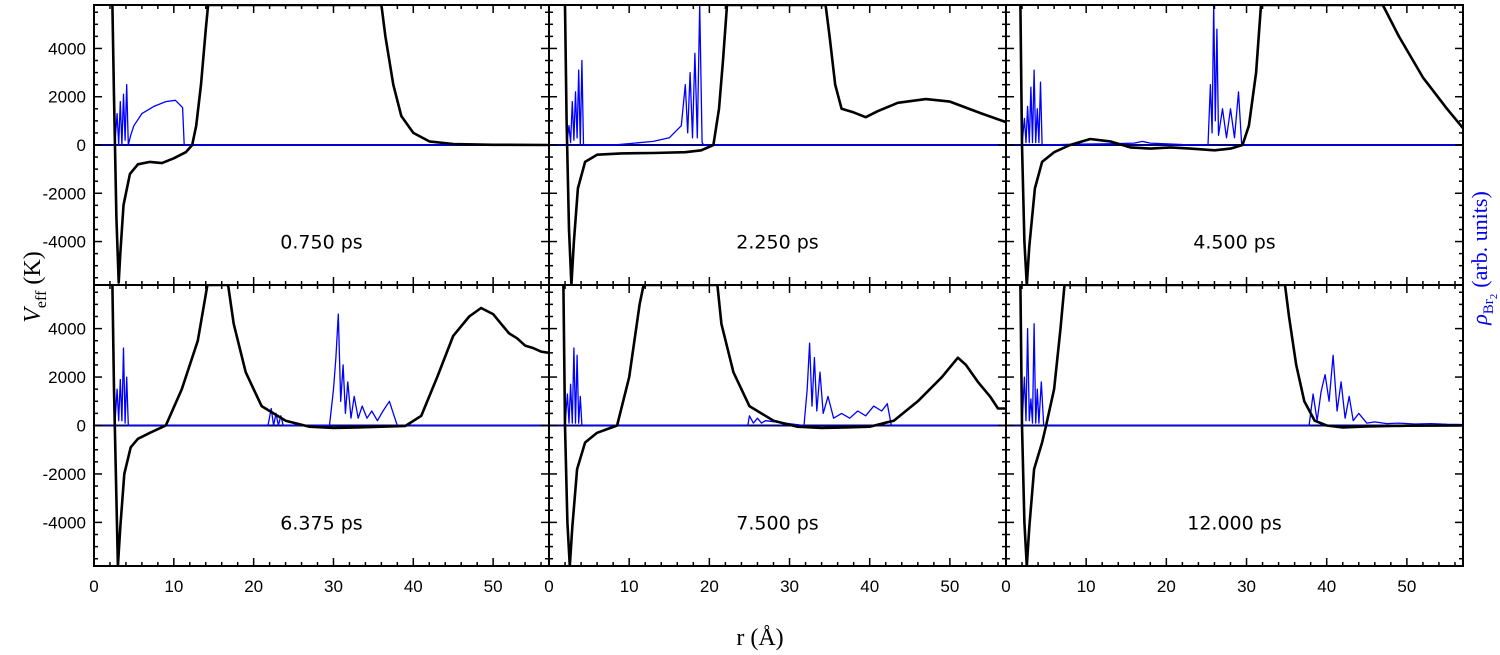  Describe the element at coordinates (33, 314) in the screenshot. I see `y-axis-title-main: V` at that location.